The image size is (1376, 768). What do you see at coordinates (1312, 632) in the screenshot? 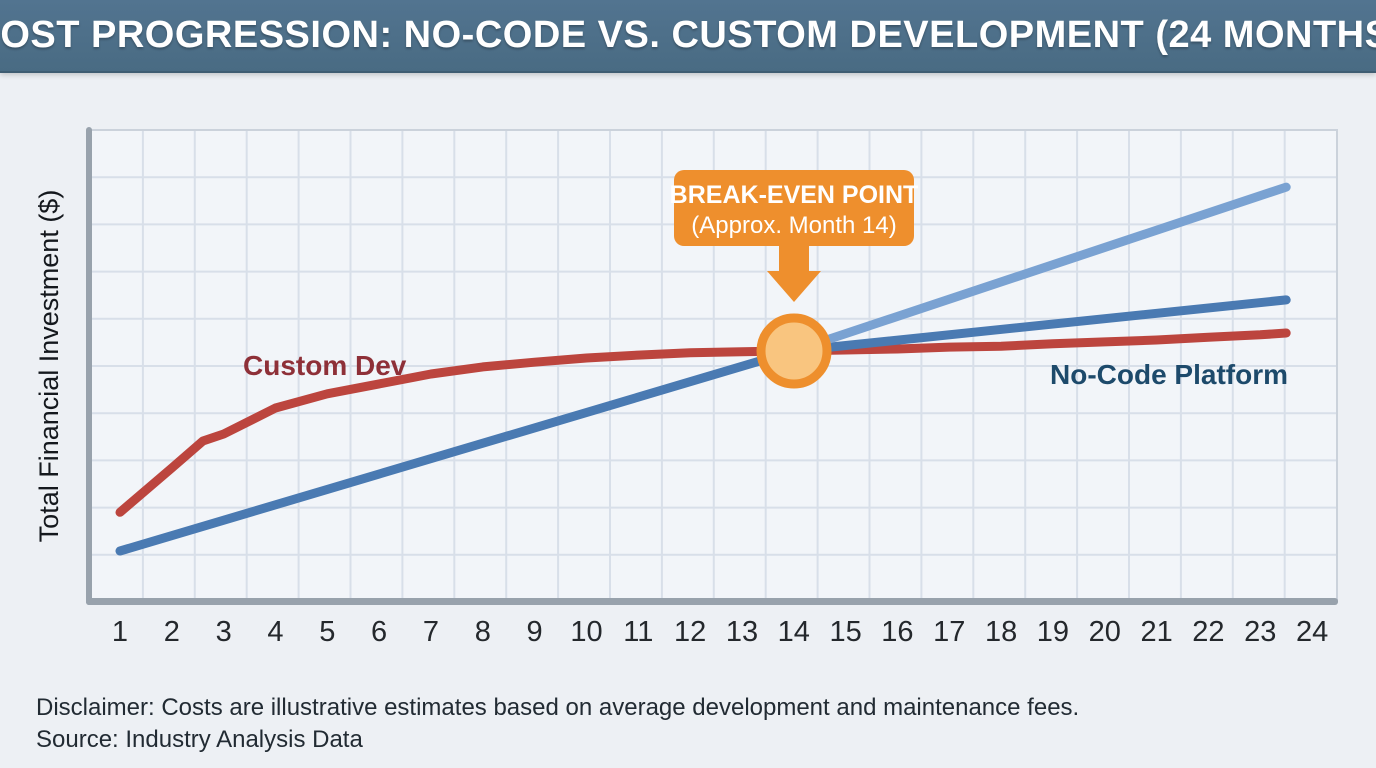
I see `x-tick-label: 24` at bounding box center [1312, 632].